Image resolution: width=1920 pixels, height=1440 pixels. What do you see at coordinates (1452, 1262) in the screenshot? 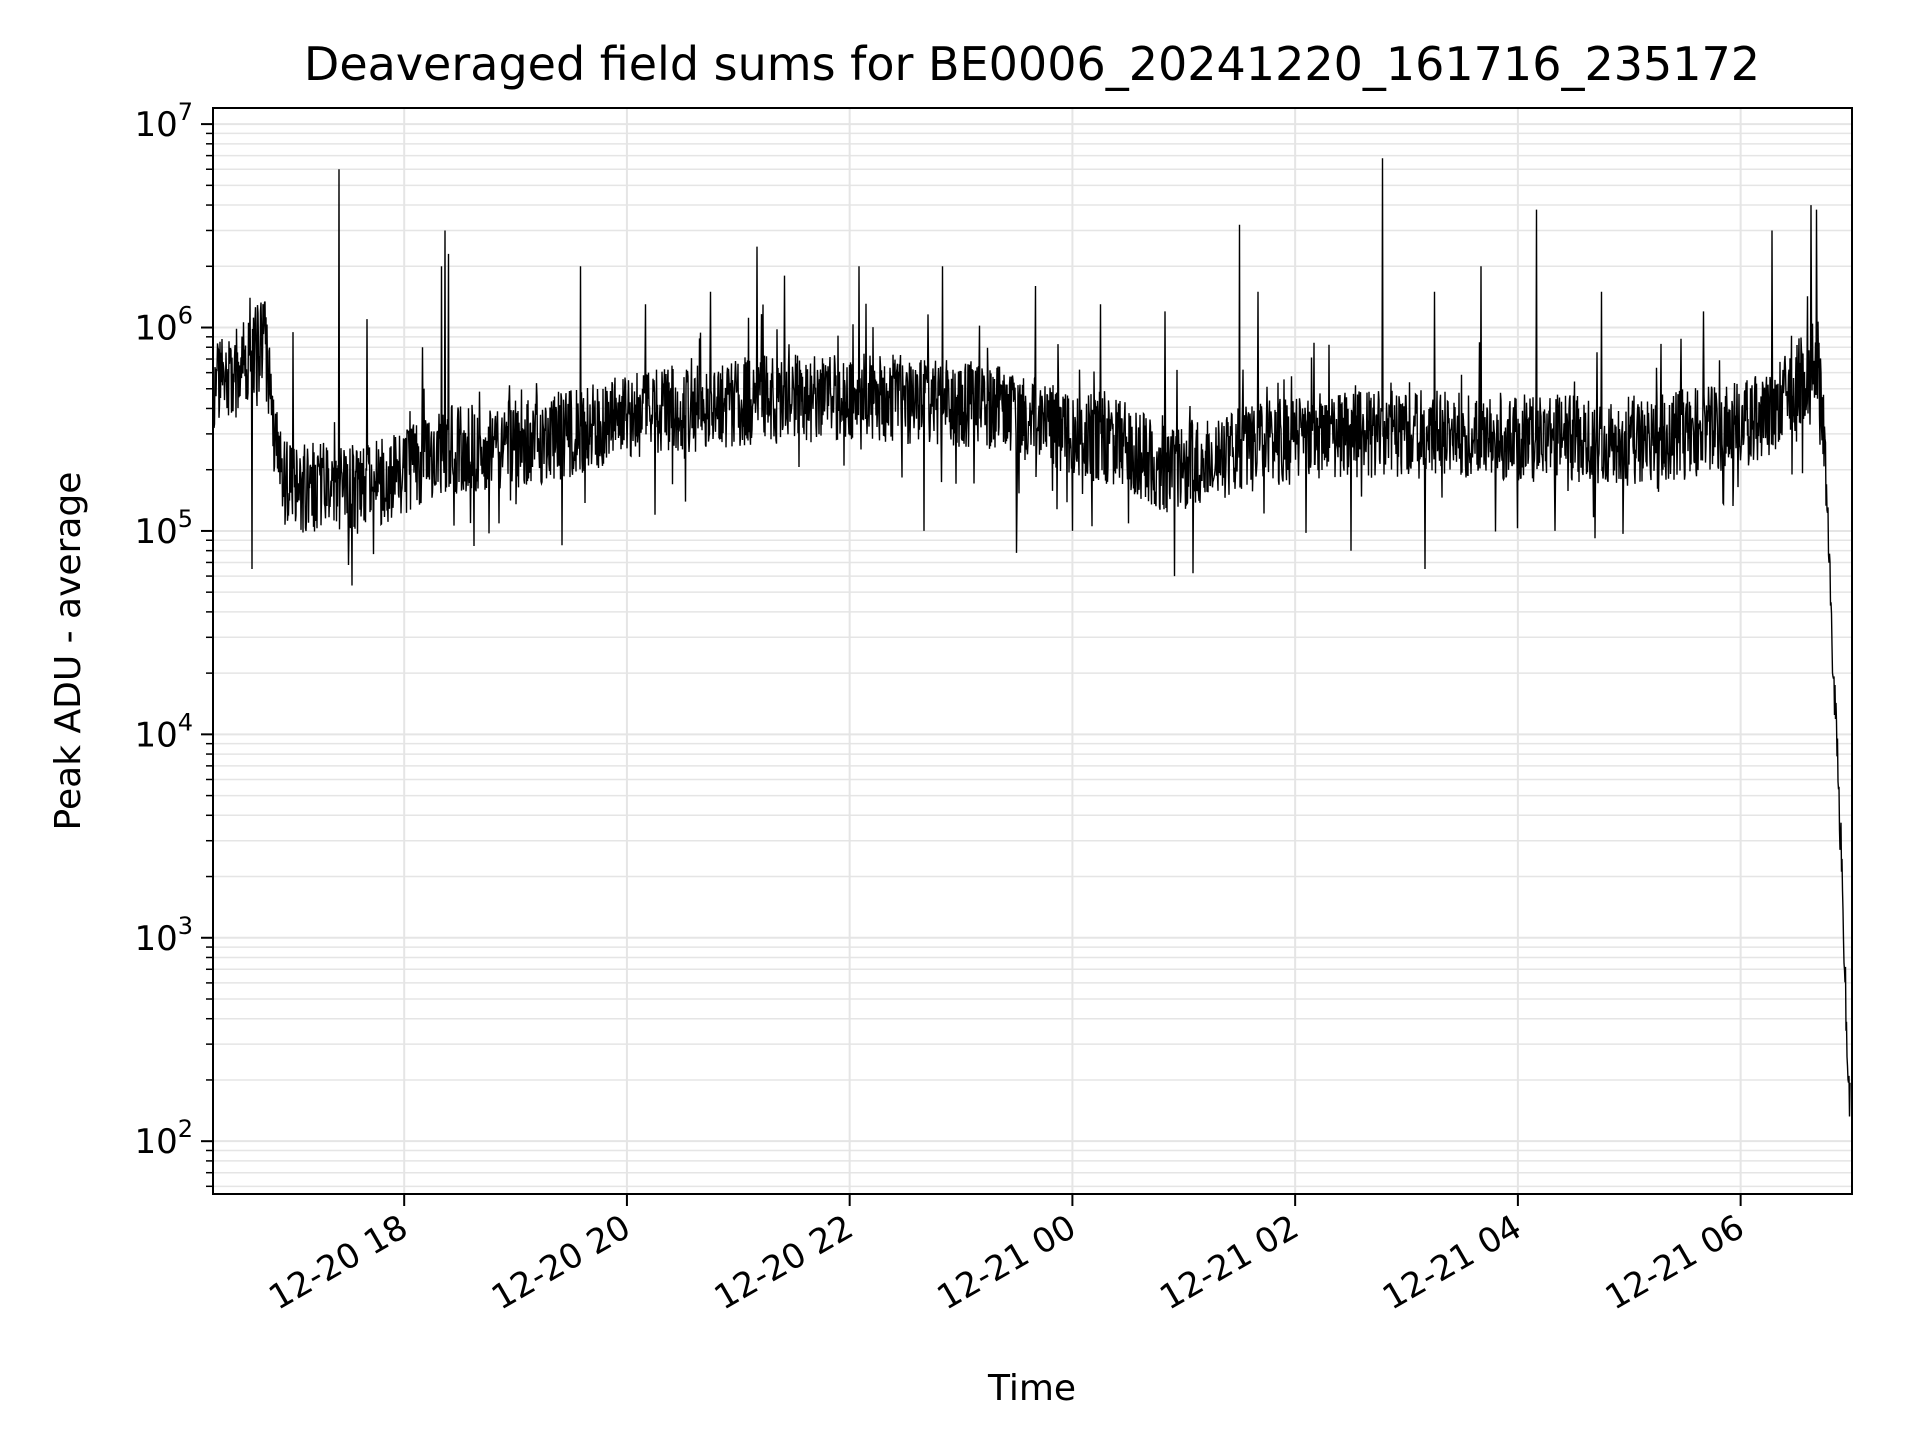
I see `x-tick-label: 12-21 04` at bounding box center [1452, 1262].